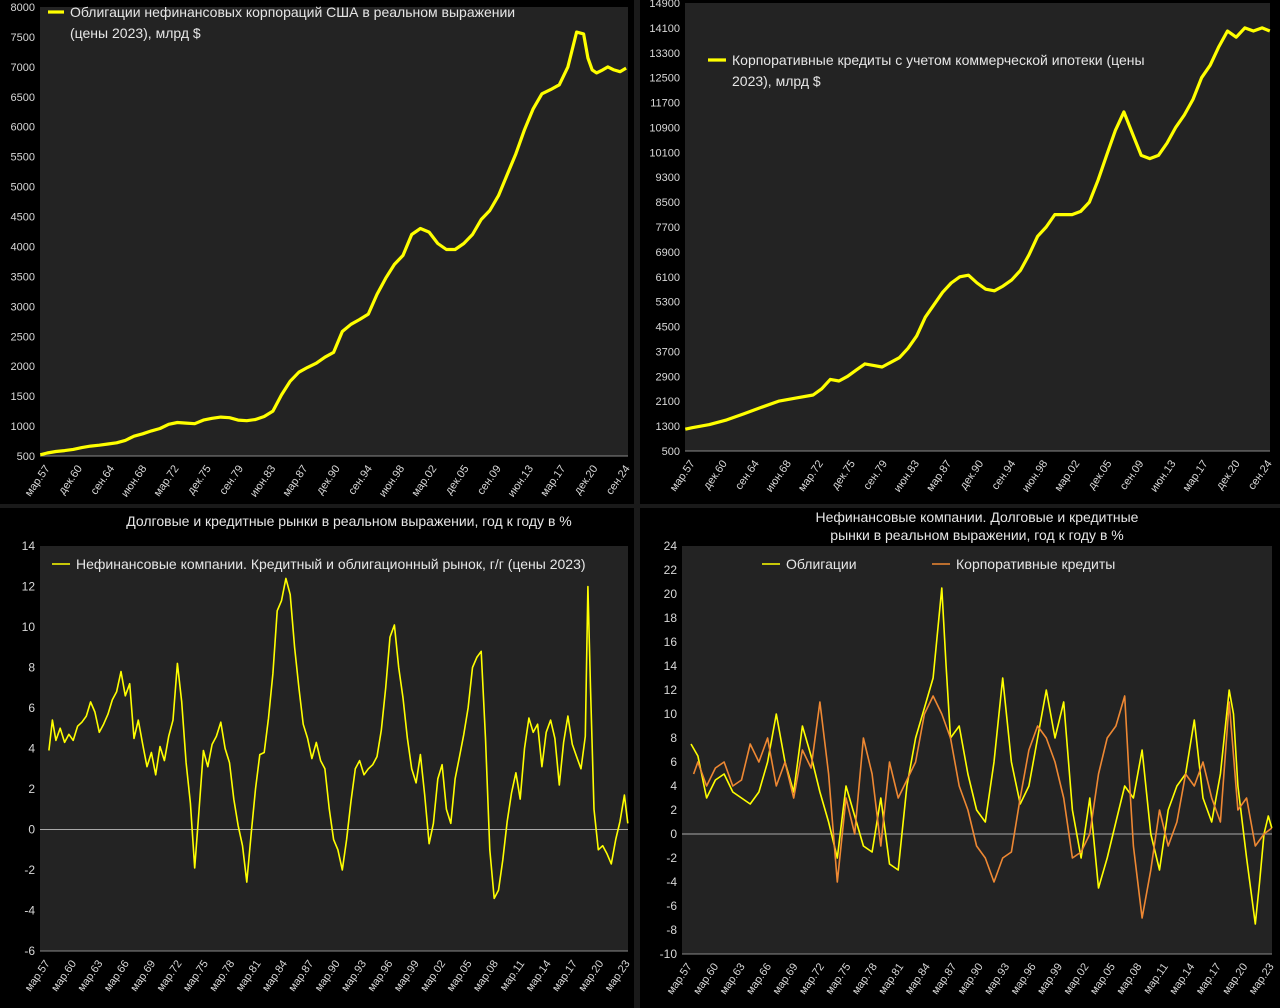 This screenshot has width=1280, height=1008. I want to click on legend-label: Облигации, so click(821, 564).